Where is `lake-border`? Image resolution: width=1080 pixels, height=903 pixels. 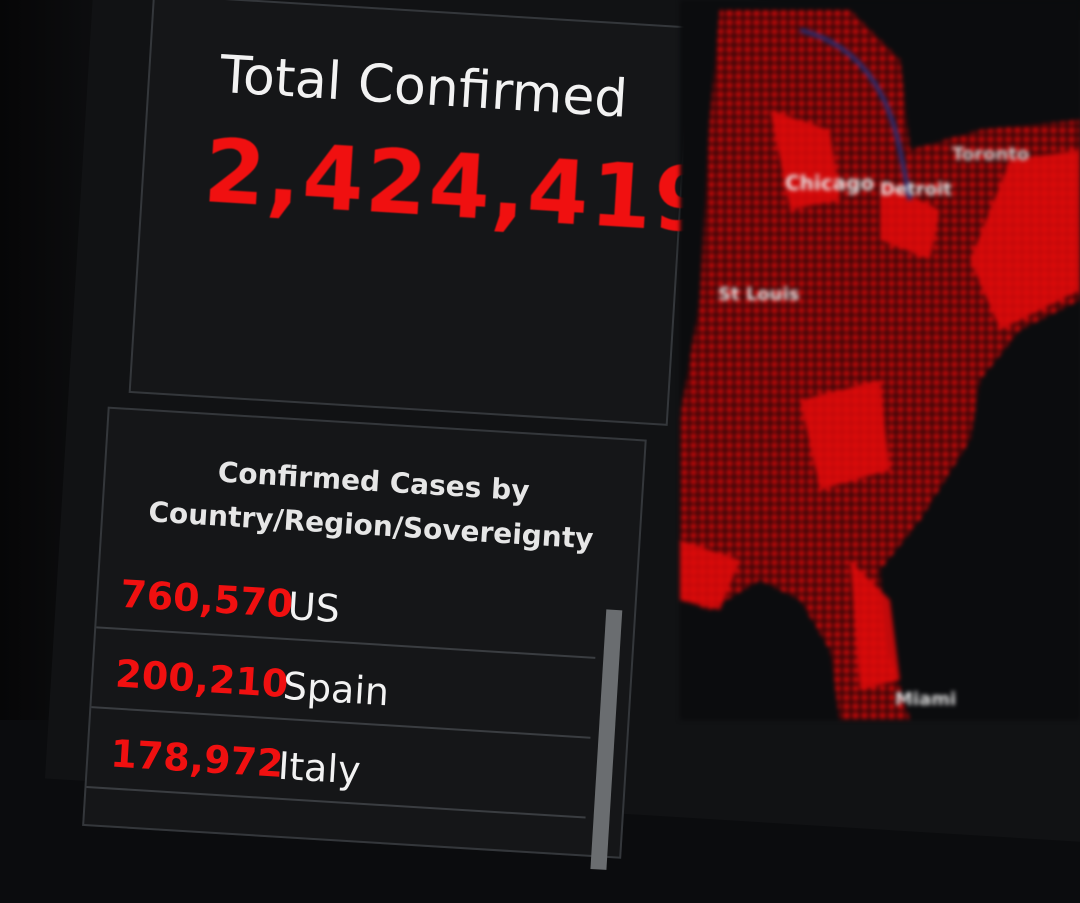 lake-border is located at coordinates (856, 114).